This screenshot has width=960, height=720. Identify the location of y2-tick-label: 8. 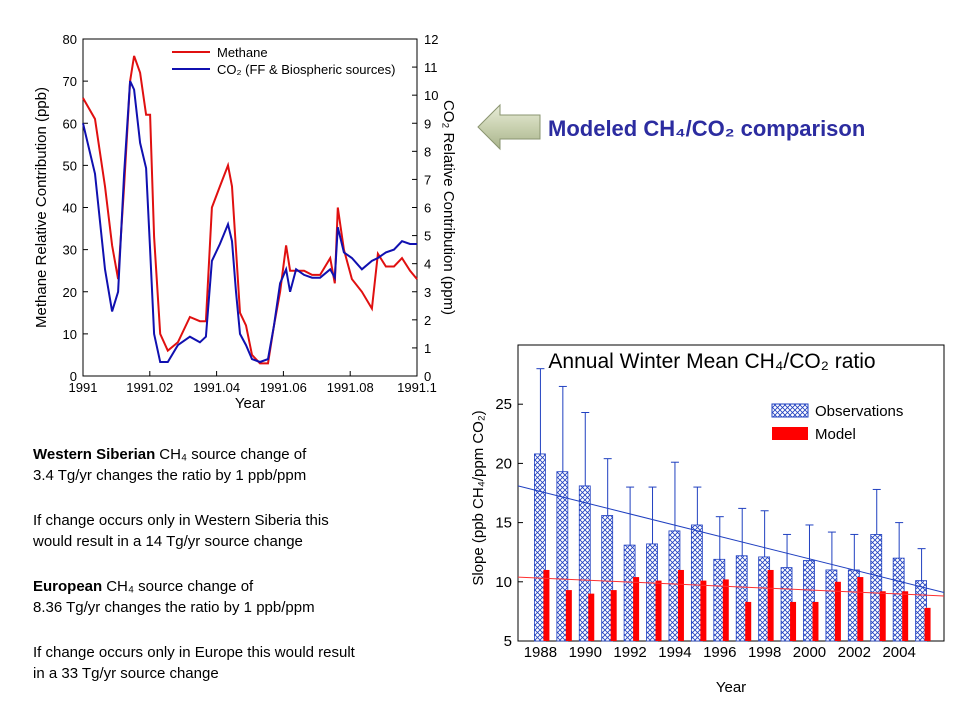
(427, 151).